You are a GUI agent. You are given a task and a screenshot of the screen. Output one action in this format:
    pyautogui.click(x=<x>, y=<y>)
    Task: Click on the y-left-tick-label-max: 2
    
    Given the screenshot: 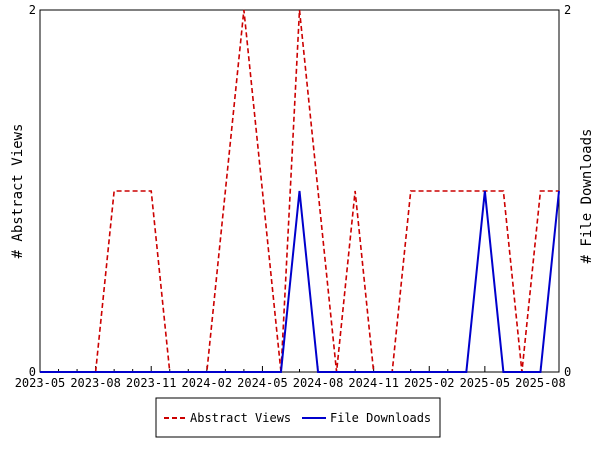 What is the action you would take?
    pyautogui.click(x=32, y=10)
    